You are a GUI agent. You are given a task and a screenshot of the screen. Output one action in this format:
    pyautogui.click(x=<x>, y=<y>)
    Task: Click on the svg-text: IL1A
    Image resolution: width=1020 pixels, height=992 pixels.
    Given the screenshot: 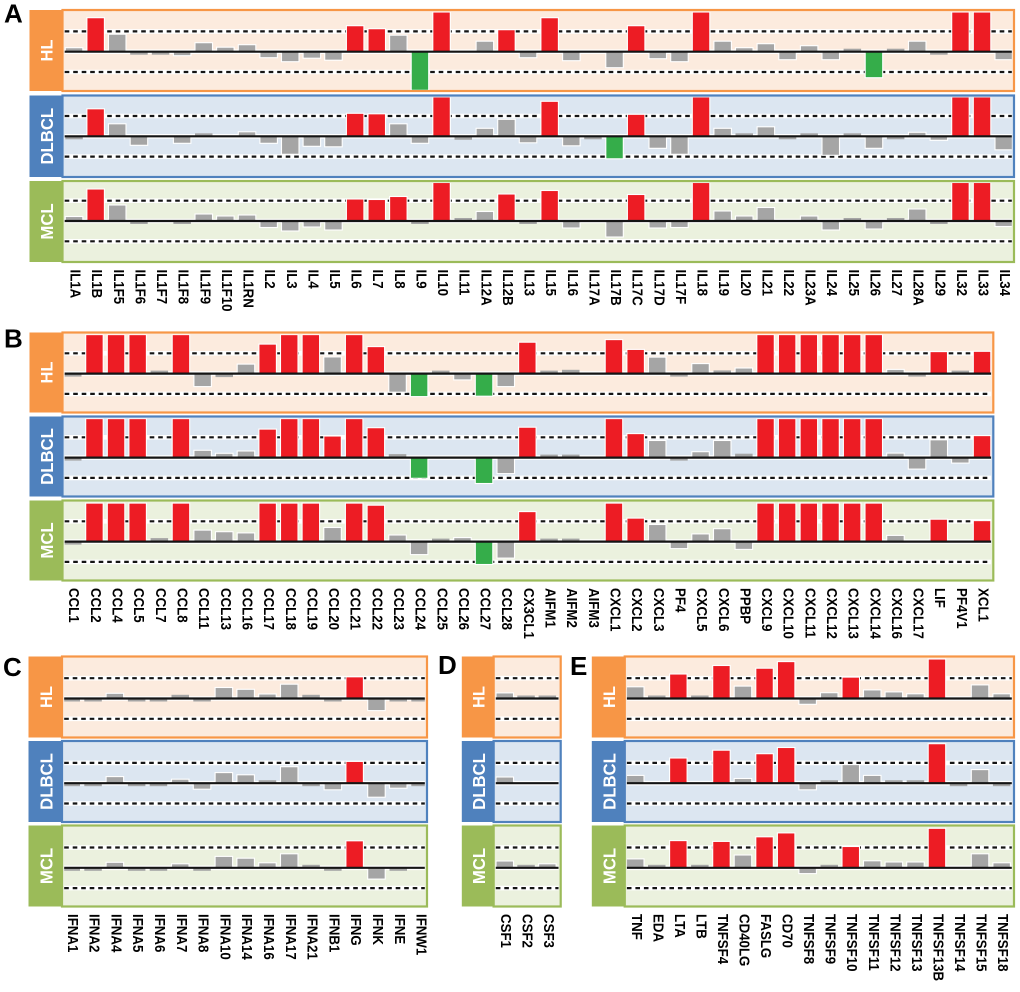 What is the action you would take?
    pyautogui.click(x=74, y=284)
    